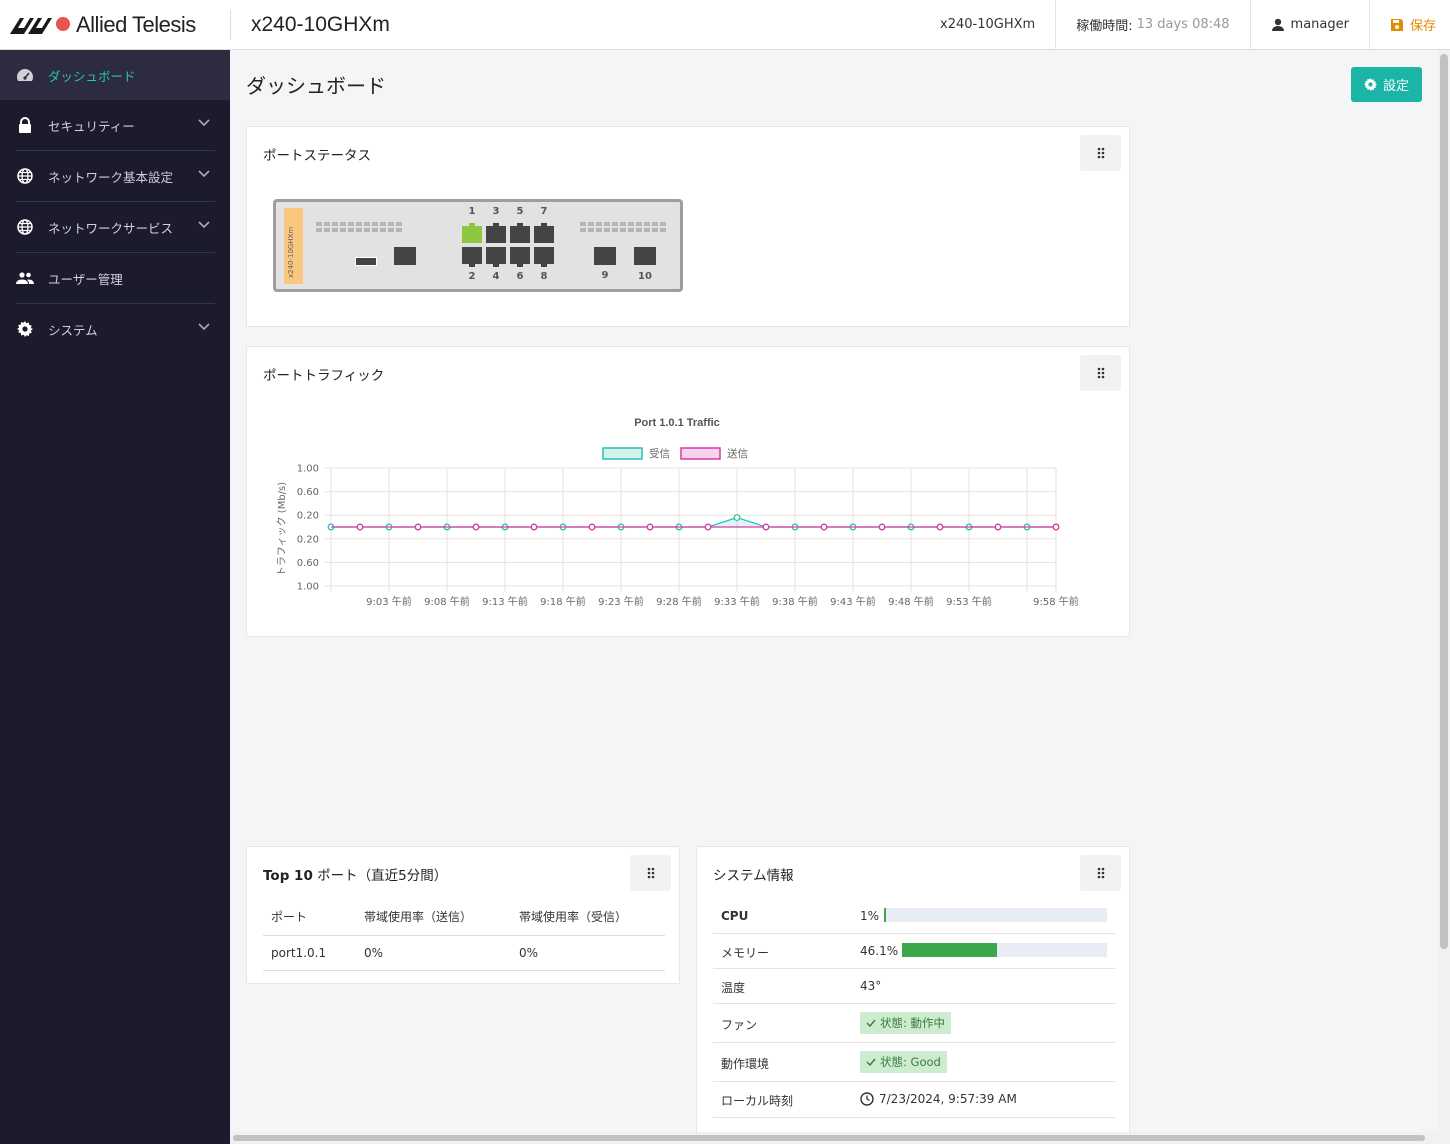 The image size is (1450, 1144). I want to click on fan-status-text: 状態: 動作中, so click(913, 1023).